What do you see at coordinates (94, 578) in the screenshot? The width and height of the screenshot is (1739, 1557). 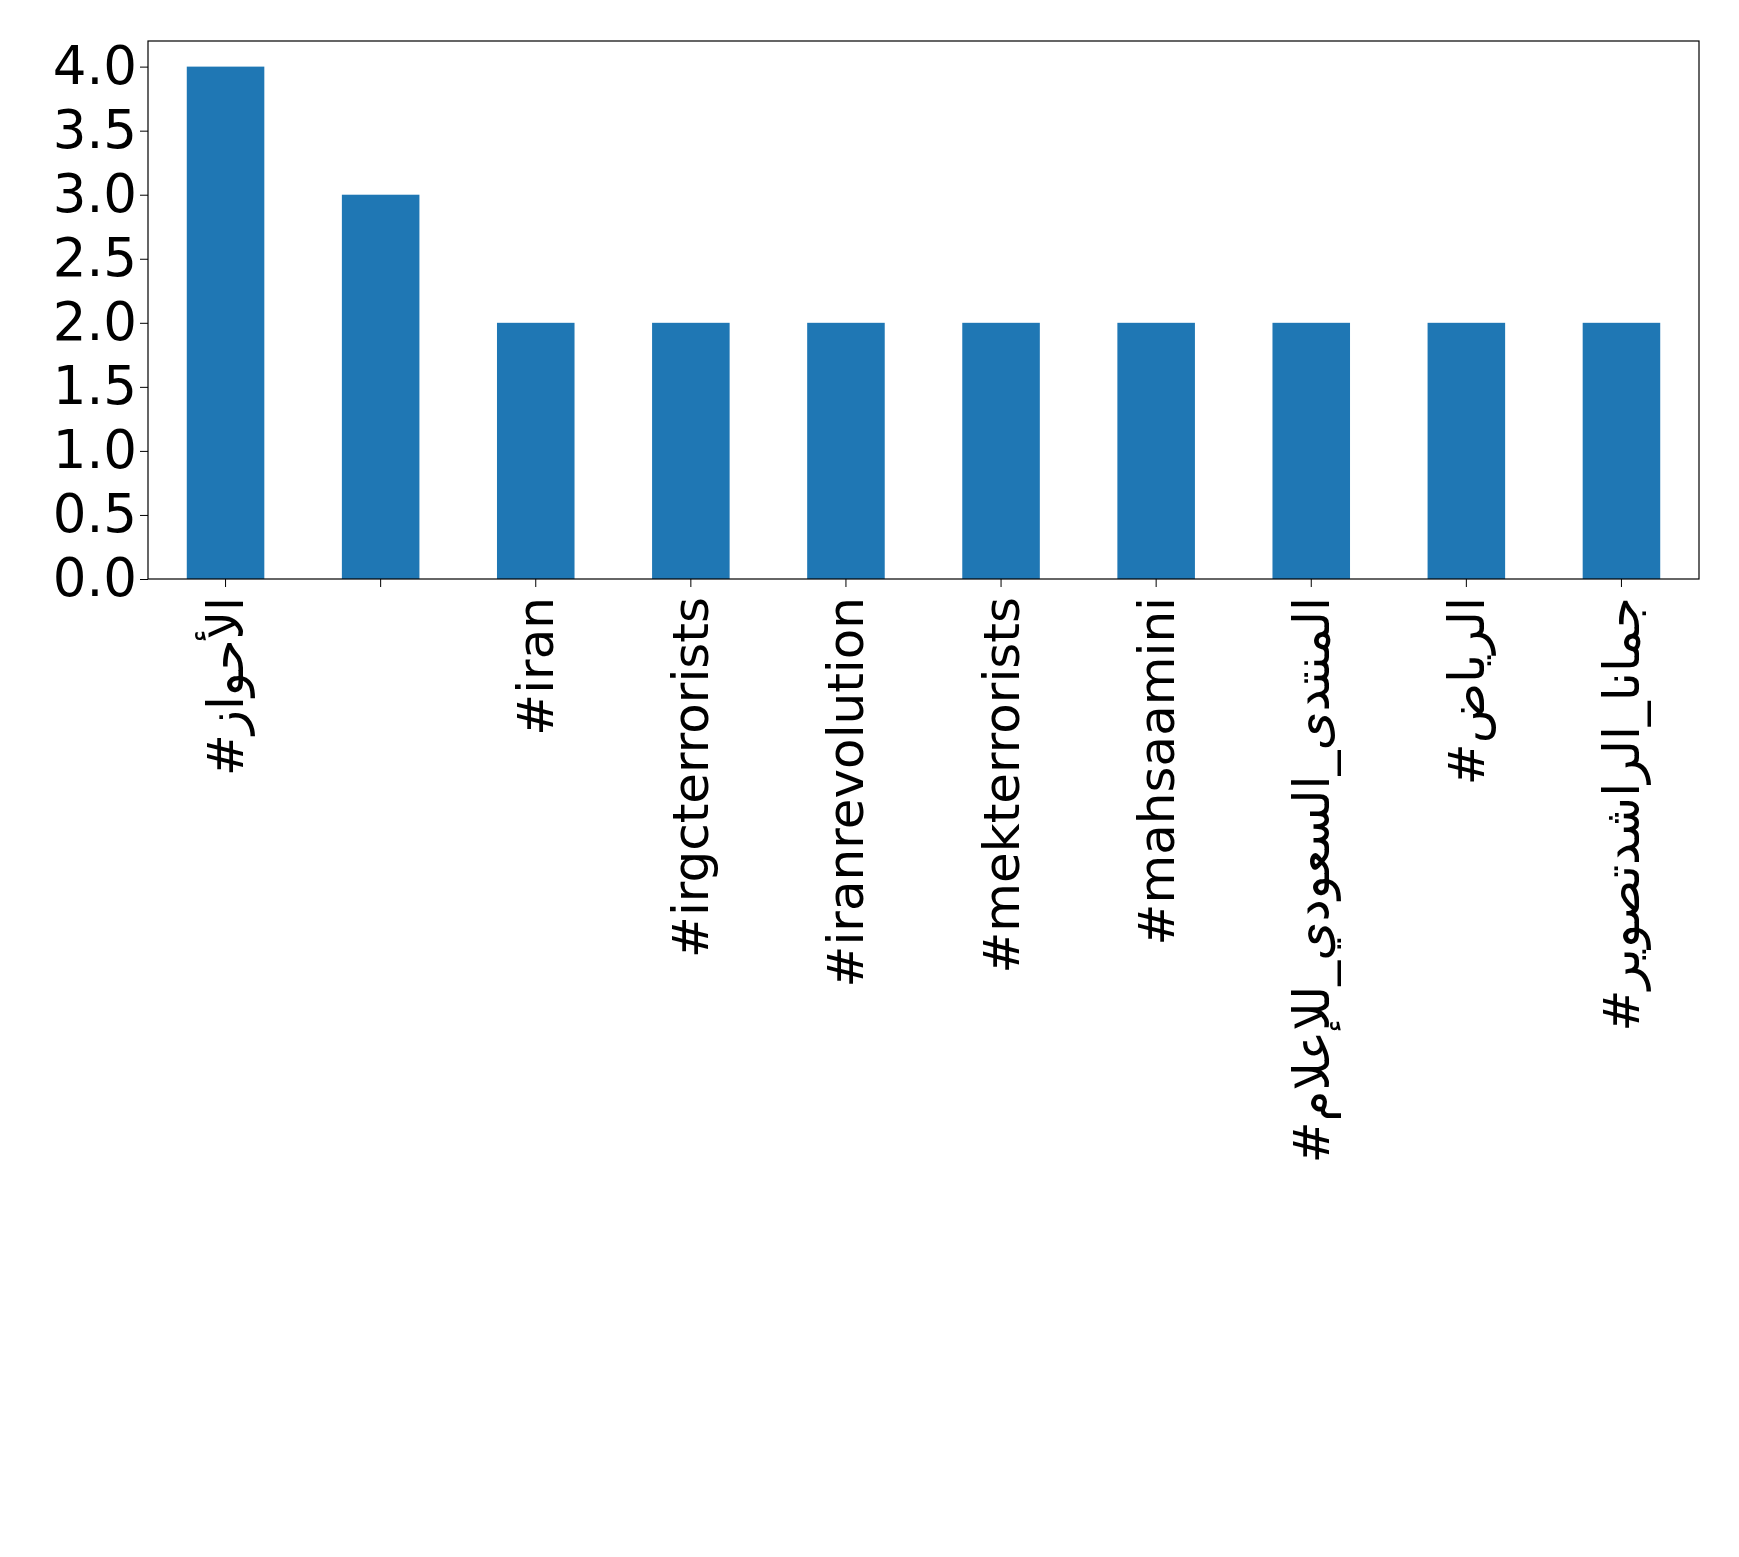 I see `y-tick-label: 0.0` at bounding box center [94, 578].